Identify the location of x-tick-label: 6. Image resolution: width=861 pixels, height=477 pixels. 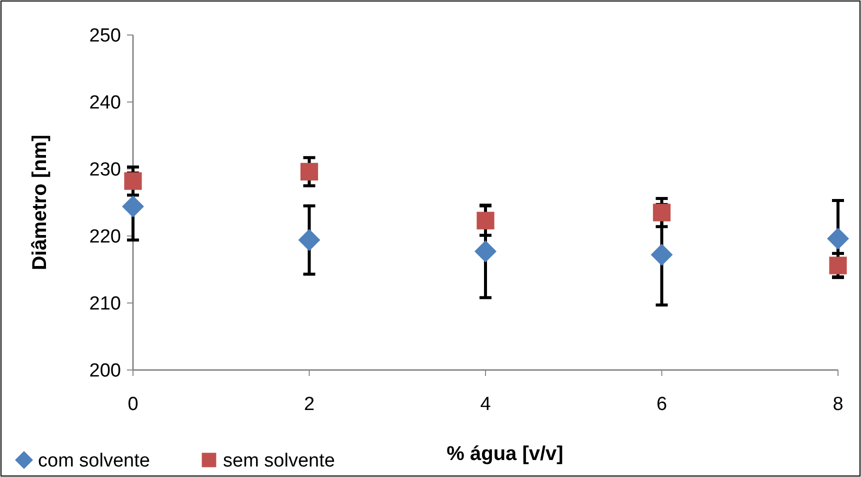
(662, 404).